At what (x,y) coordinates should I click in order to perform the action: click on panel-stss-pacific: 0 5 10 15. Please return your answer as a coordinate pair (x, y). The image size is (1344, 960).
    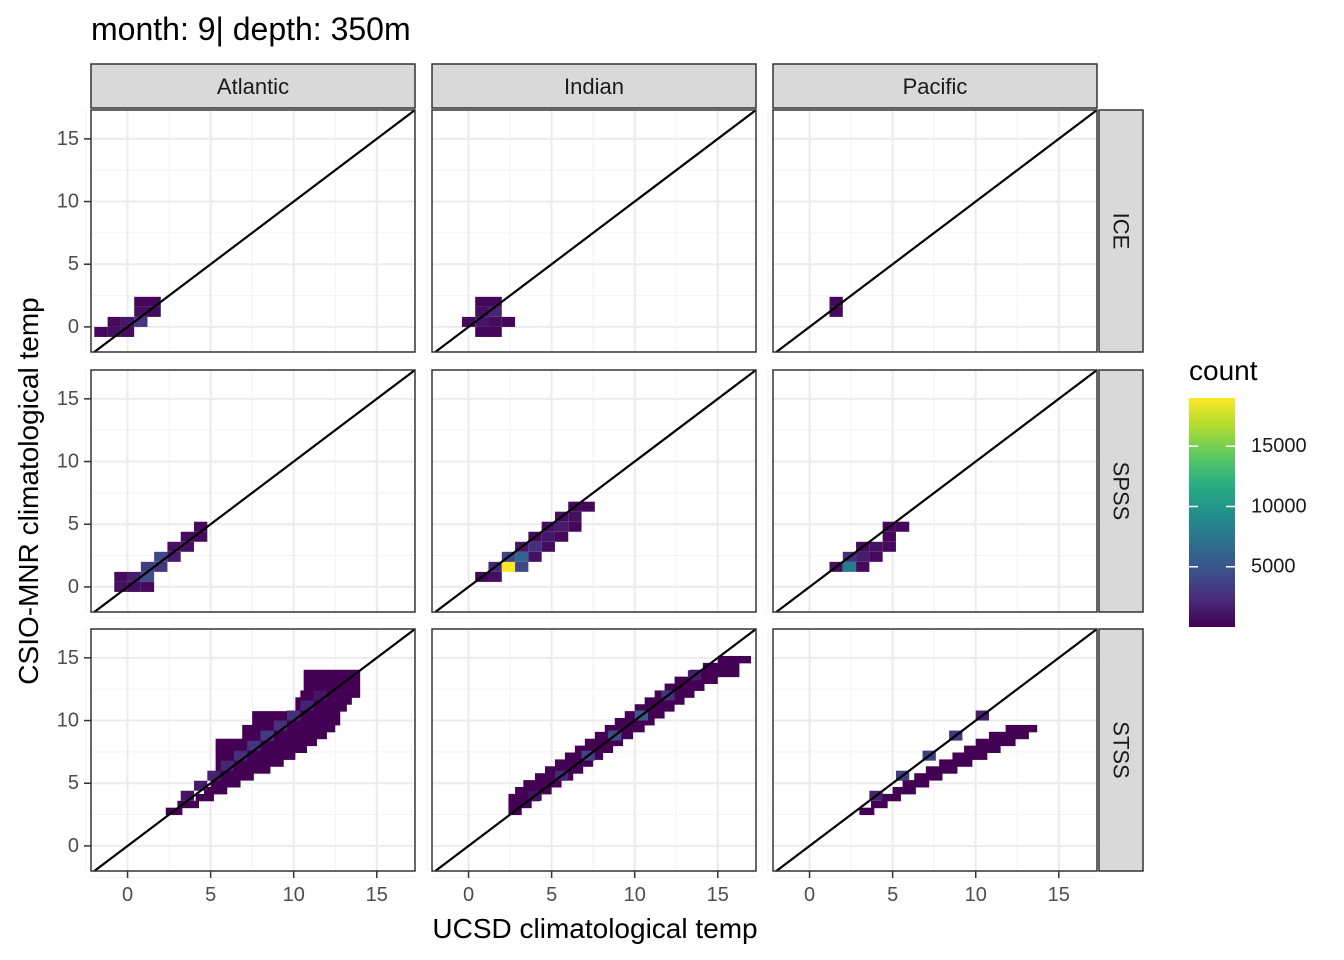
    Looking at the image, I should click on (932, 767).